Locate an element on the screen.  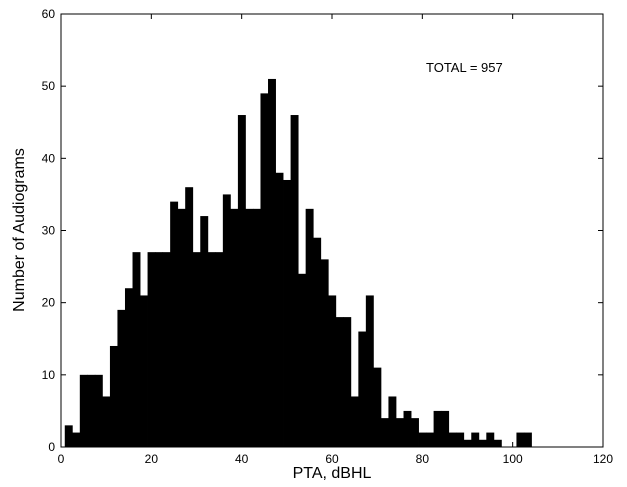
x-axis-label: PTA, dBHL is located at coordinates (332, 473).